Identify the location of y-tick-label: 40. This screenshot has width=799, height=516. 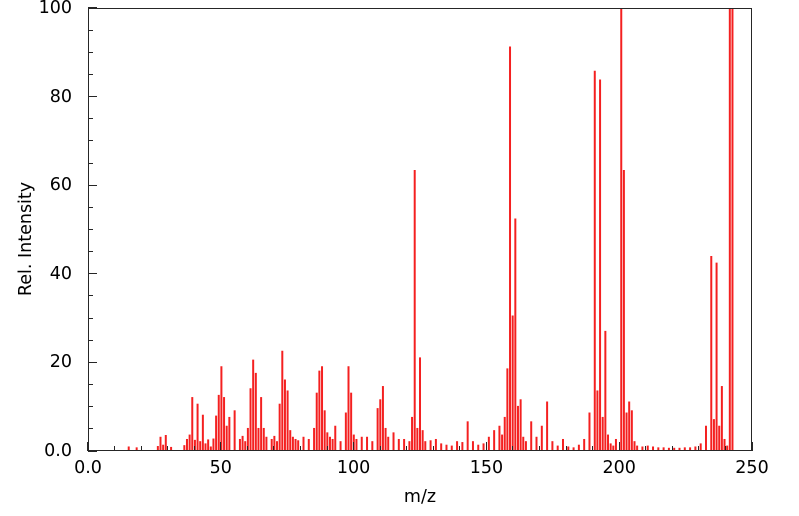
(60, 273).